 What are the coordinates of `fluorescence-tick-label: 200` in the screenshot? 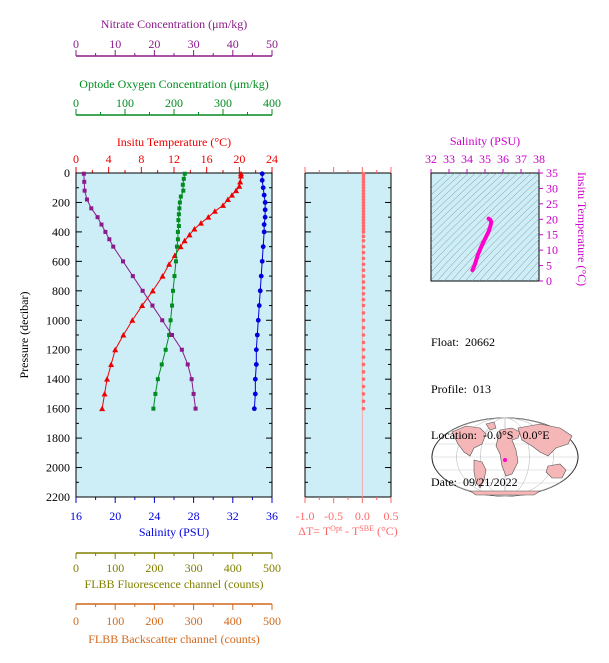 It's located at (154, 568).